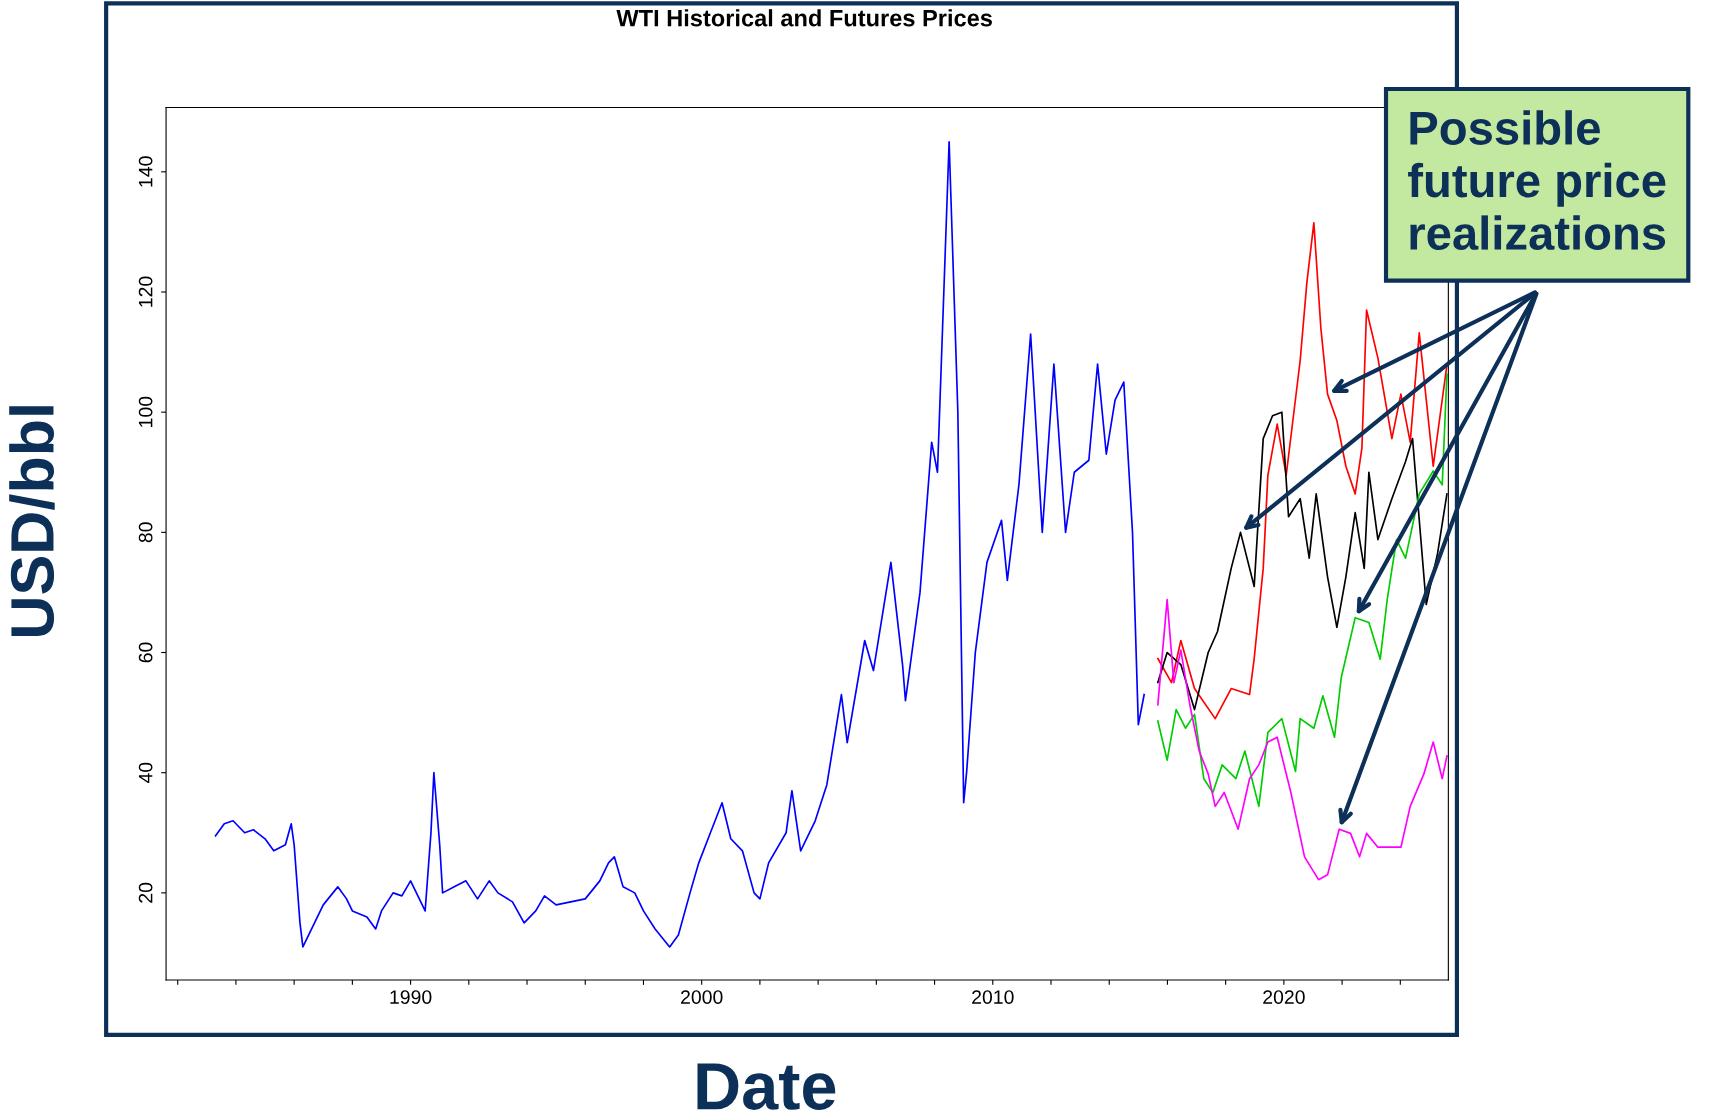 The width and height of the screenshot is (1712, 1120). I want to click on y-tick-label: 100, so click(145, 411).